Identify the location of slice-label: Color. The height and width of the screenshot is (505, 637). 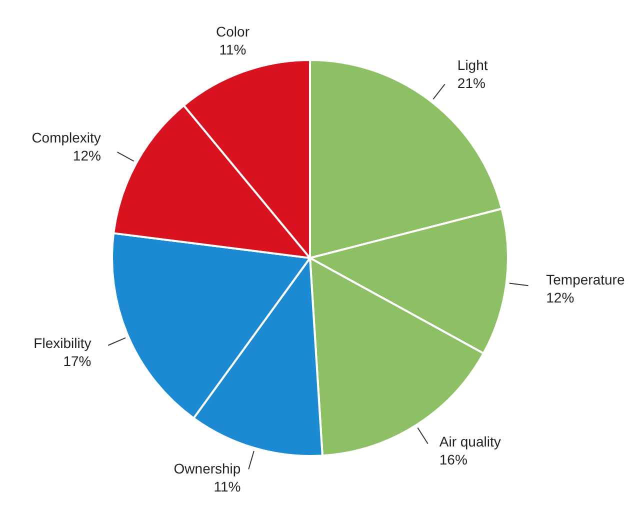
(233, 31).